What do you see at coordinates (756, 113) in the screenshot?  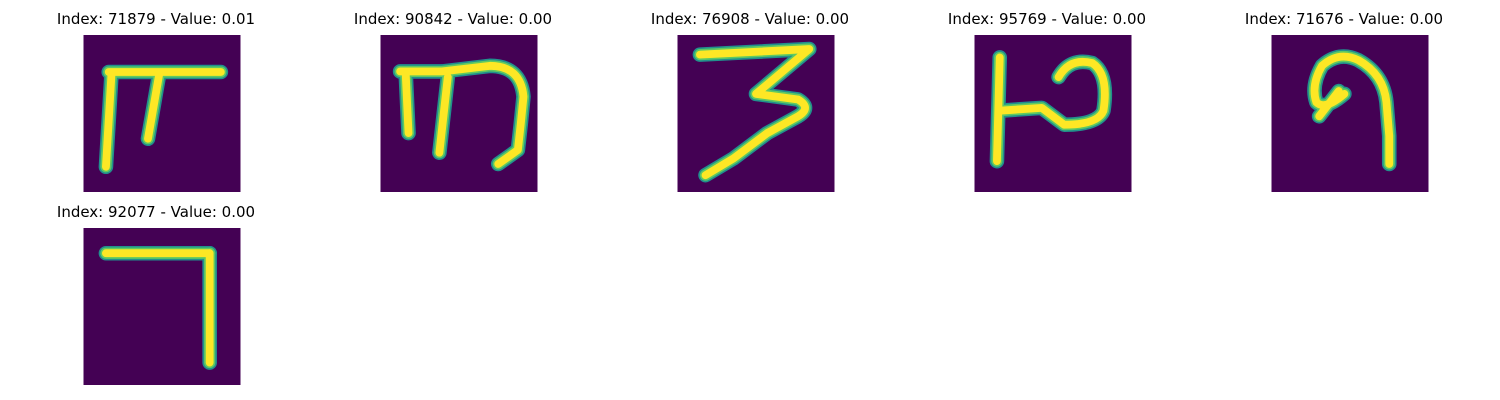 I see `glyph-76908-icon` at bounding box center [756, 113].